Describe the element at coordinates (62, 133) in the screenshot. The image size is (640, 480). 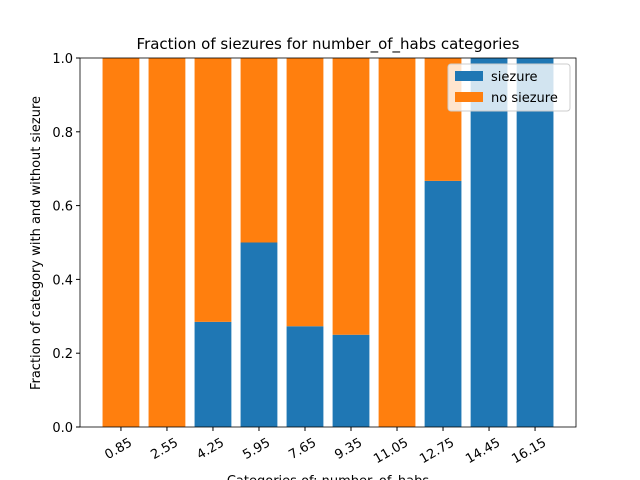
I see `y-tick-label: 0.8` at that location.